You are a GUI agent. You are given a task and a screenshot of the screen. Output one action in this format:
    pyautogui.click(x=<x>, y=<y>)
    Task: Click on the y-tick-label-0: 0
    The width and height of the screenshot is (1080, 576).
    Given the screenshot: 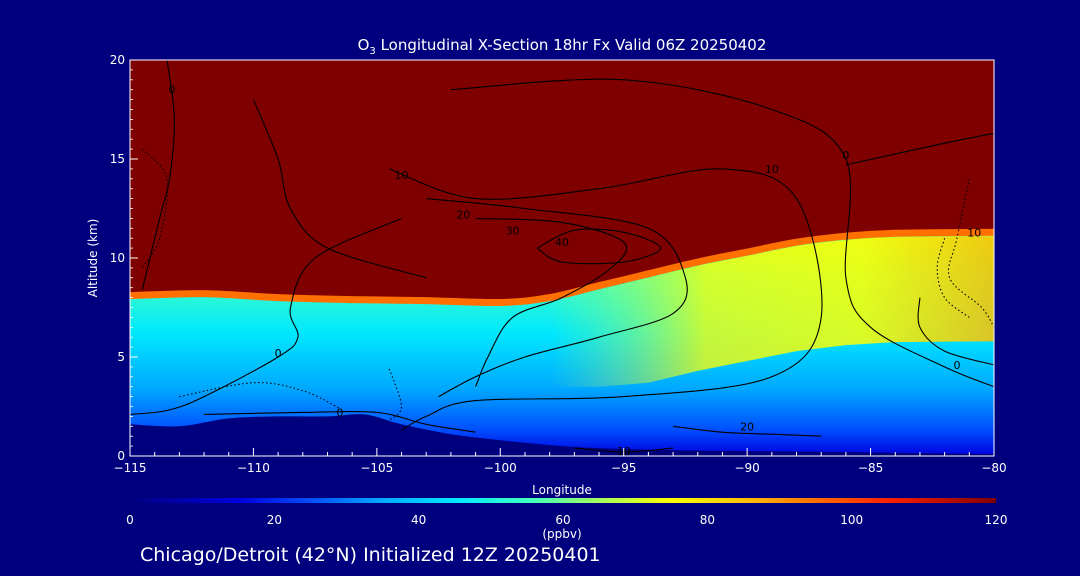 What is the action you would take?
    pyautogui.click(x=121, y=456)
    